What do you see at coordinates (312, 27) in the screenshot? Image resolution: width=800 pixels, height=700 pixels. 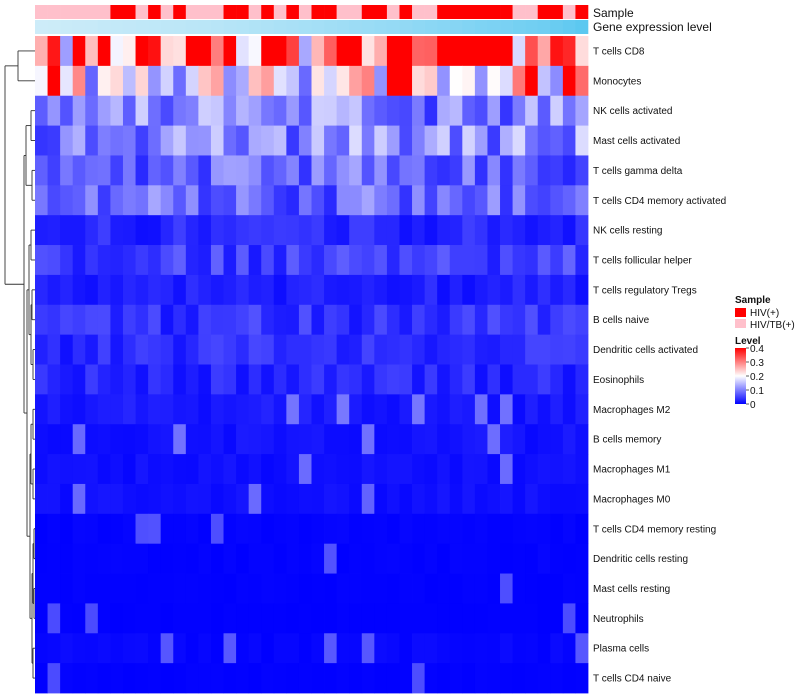 I see `expression-annotation-track` at bounding box center [312, 27].